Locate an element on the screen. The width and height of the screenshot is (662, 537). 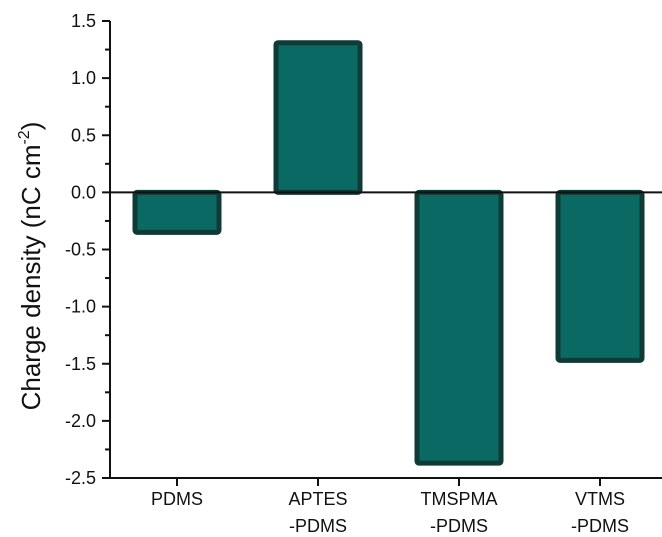
y-ticks-group: -2.5 -2.0 -1.5 -1.0 -0.5 0.0 0.5 1.0 1.5 is located at coordinates (87, 249).